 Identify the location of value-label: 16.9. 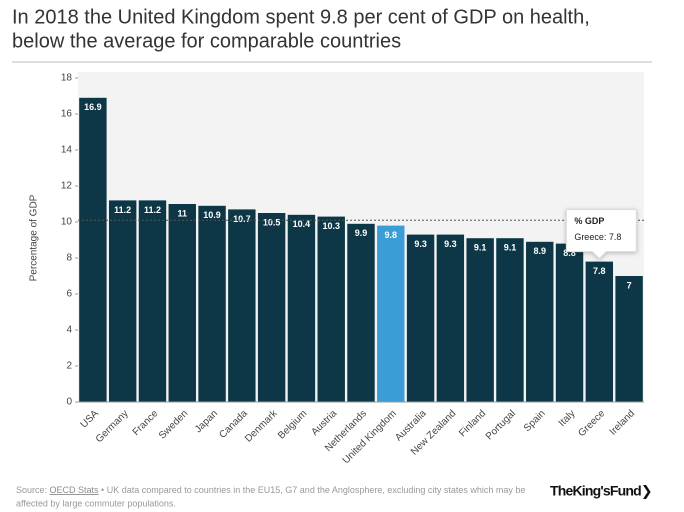
(93, 107).